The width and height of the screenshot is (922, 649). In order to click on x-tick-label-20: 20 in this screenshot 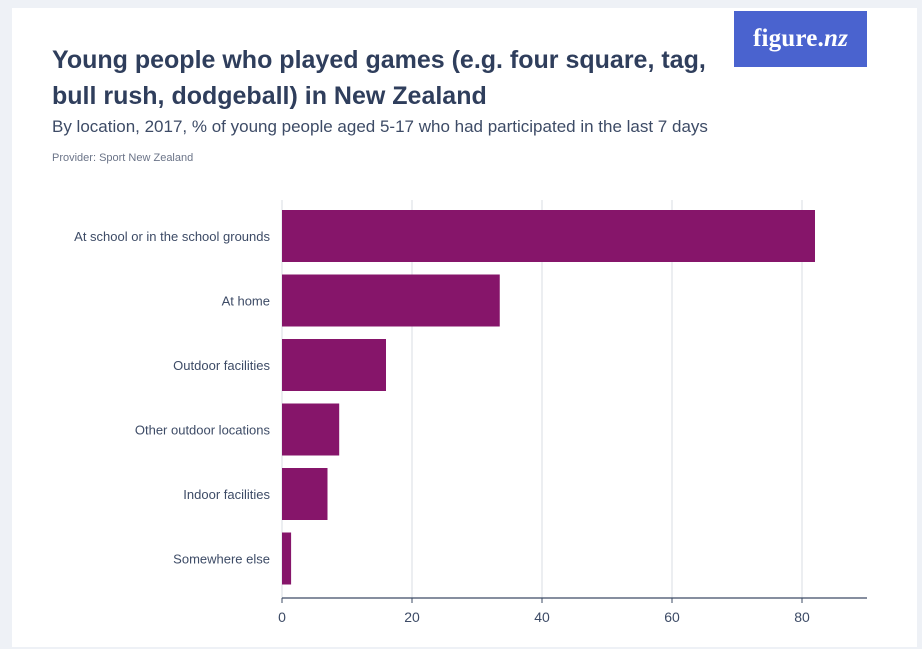, I will do `click(412, 617)`.